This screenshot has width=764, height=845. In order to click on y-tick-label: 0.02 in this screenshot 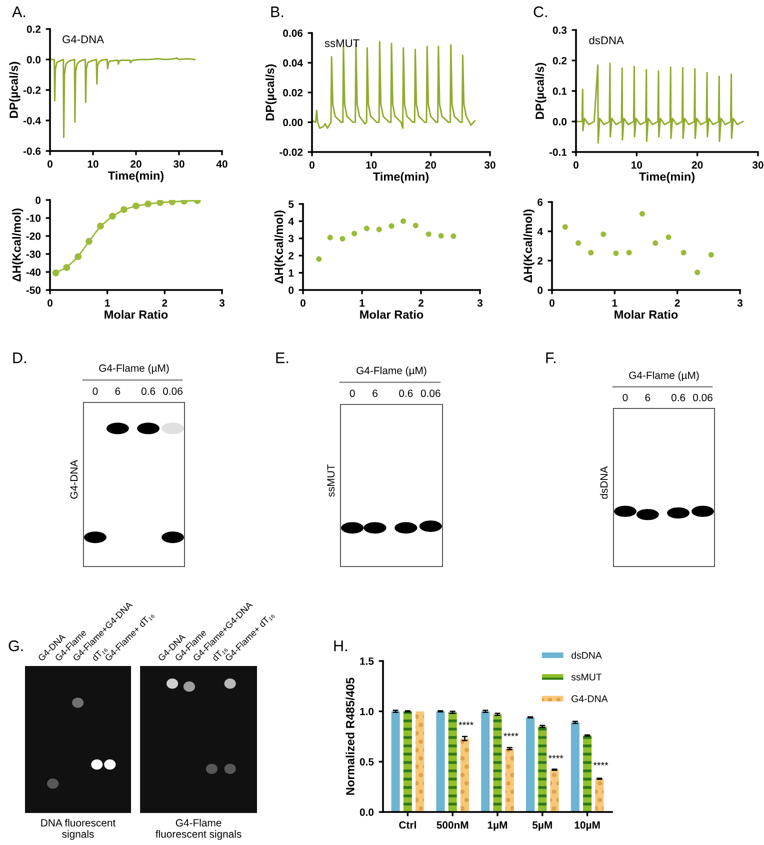, I will do `click(293, 92)`.